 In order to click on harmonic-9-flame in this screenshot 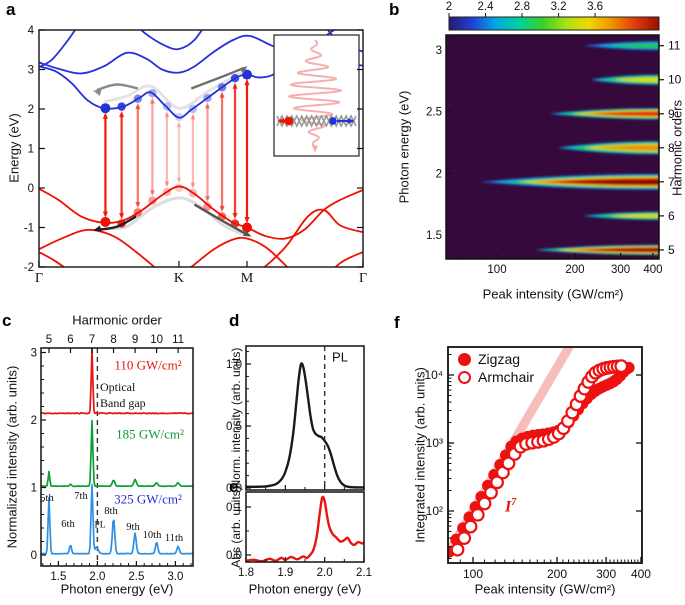, I will do `click(604, 114)`.